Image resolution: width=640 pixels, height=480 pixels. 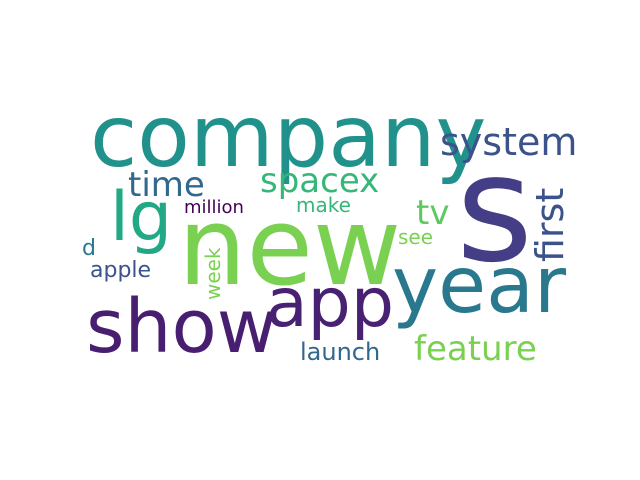 I want to click on word-apple: apple, so click(x=120, y=270).